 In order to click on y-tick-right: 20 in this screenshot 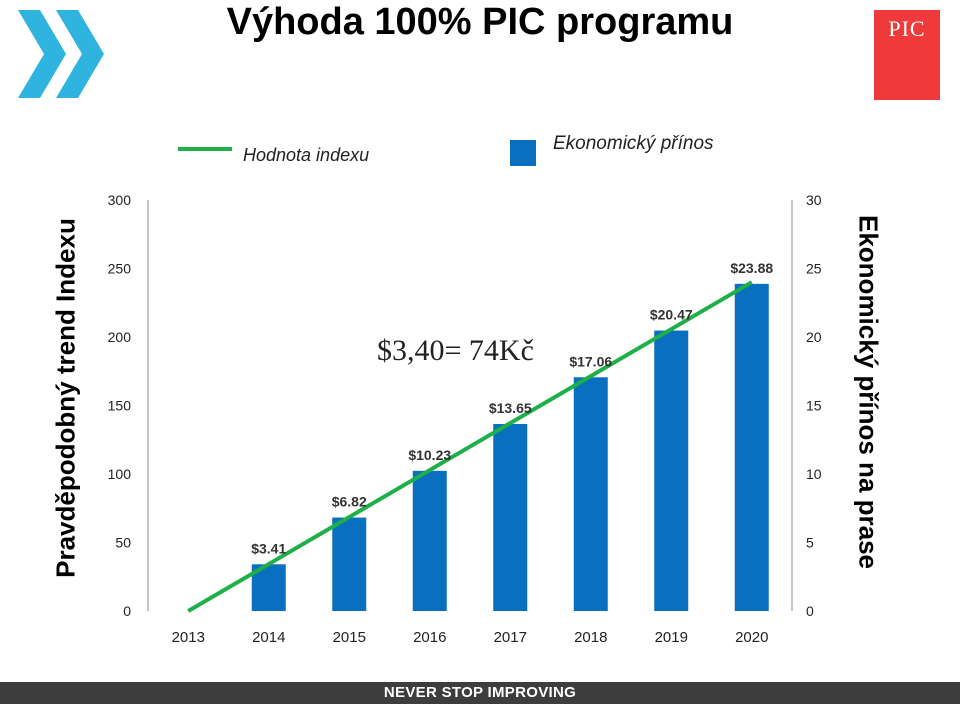, I will do `click(814, 337)`.